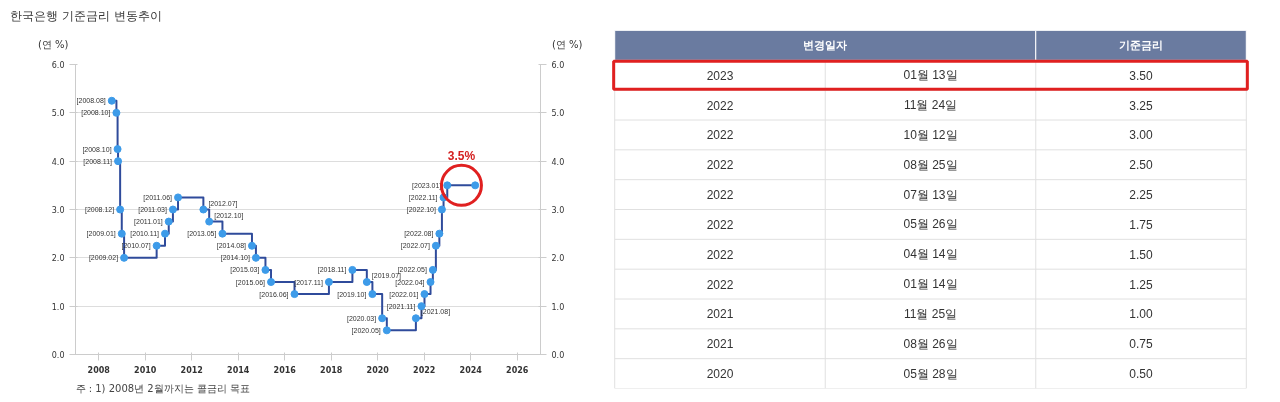  Describe the element at coordinates (558, 307) in the screenshot. I see `y2-tick-label: 1.0` at that location.